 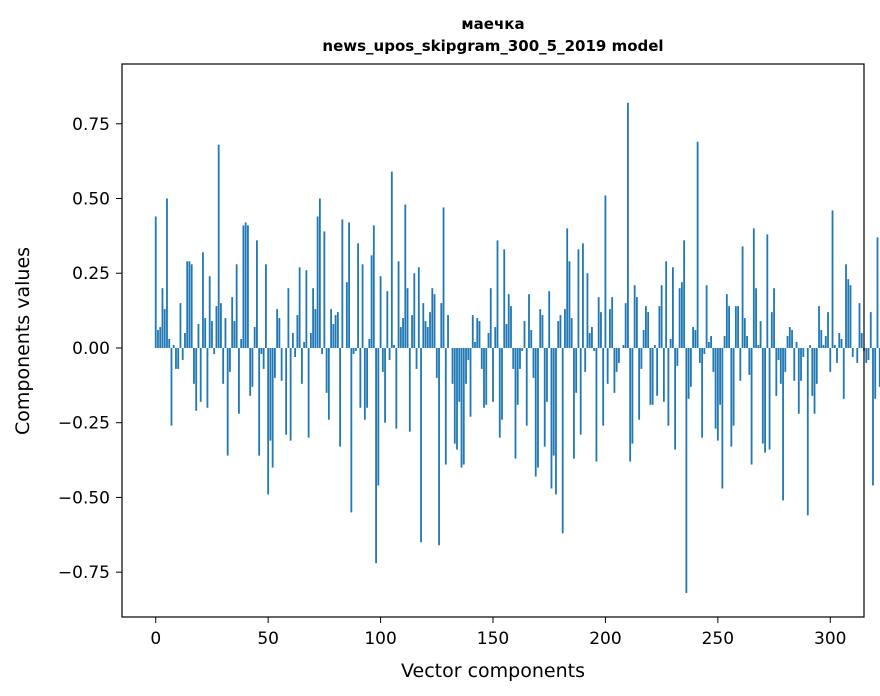 What do you see at coordinates (380, 639) in the screenshot?
I see `x-tick-label: 100` at bounding box center [380, 639].